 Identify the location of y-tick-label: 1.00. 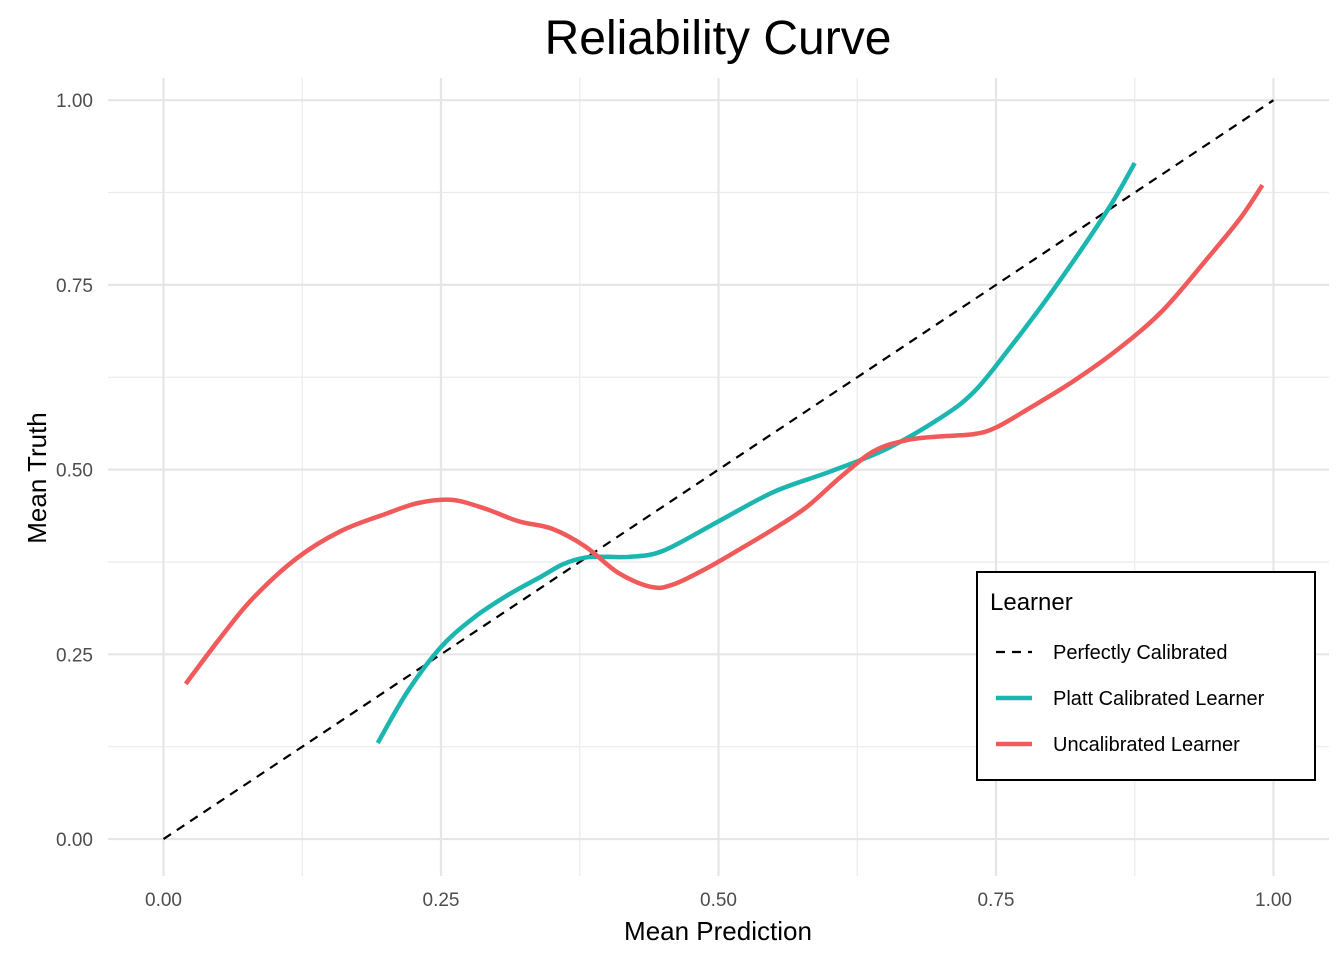
(74, 101).